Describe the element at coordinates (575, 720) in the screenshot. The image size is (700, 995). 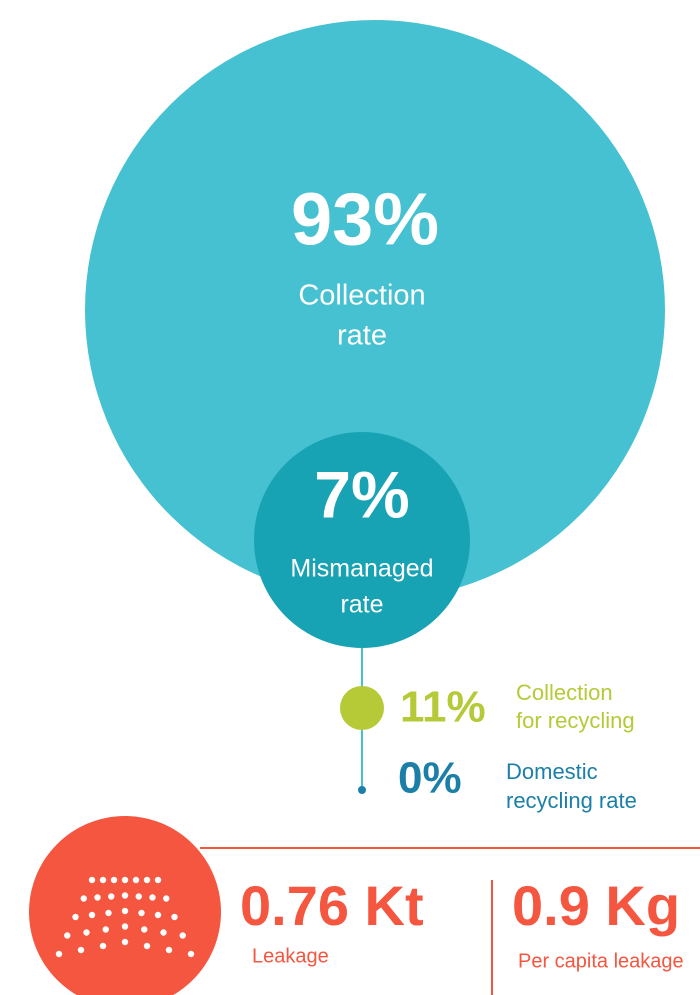
I see `recycling-label: for recycling` at that location.